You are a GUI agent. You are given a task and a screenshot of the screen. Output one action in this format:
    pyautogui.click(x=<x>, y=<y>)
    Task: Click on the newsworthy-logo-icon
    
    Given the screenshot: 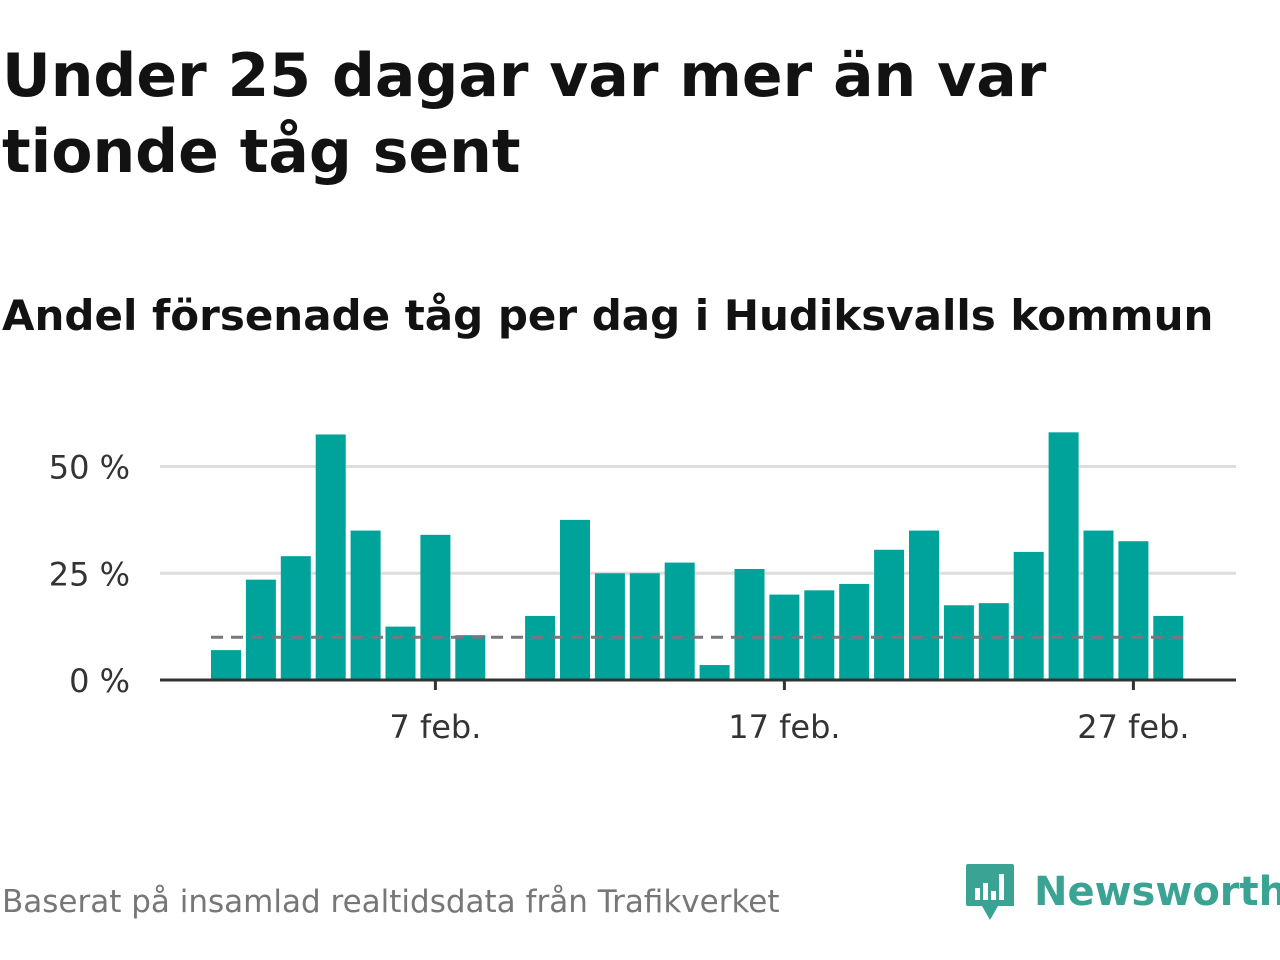 What is the action you would take?
    pyautogui.click(x=990, y=892)
    